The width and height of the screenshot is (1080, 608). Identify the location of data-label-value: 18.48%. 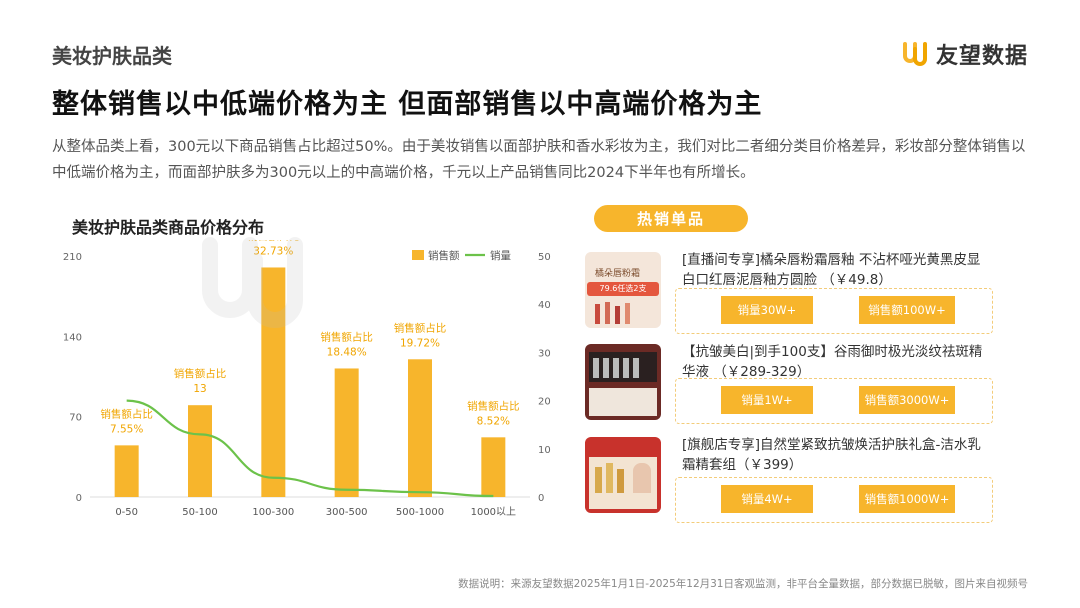
(347, 352).